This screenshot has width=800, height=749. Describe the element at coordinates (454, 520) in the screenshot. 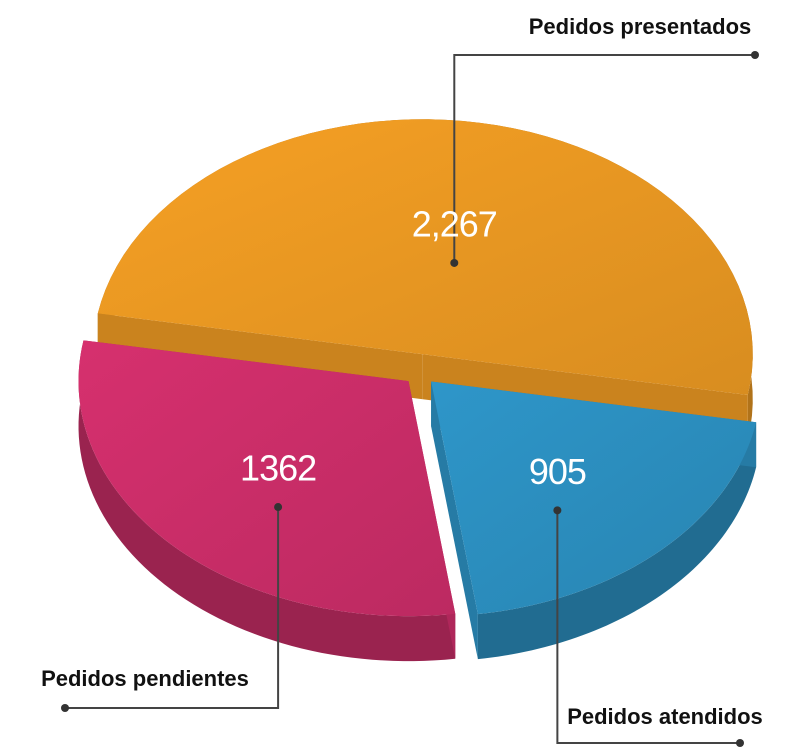

I see `slice-face` at that location.